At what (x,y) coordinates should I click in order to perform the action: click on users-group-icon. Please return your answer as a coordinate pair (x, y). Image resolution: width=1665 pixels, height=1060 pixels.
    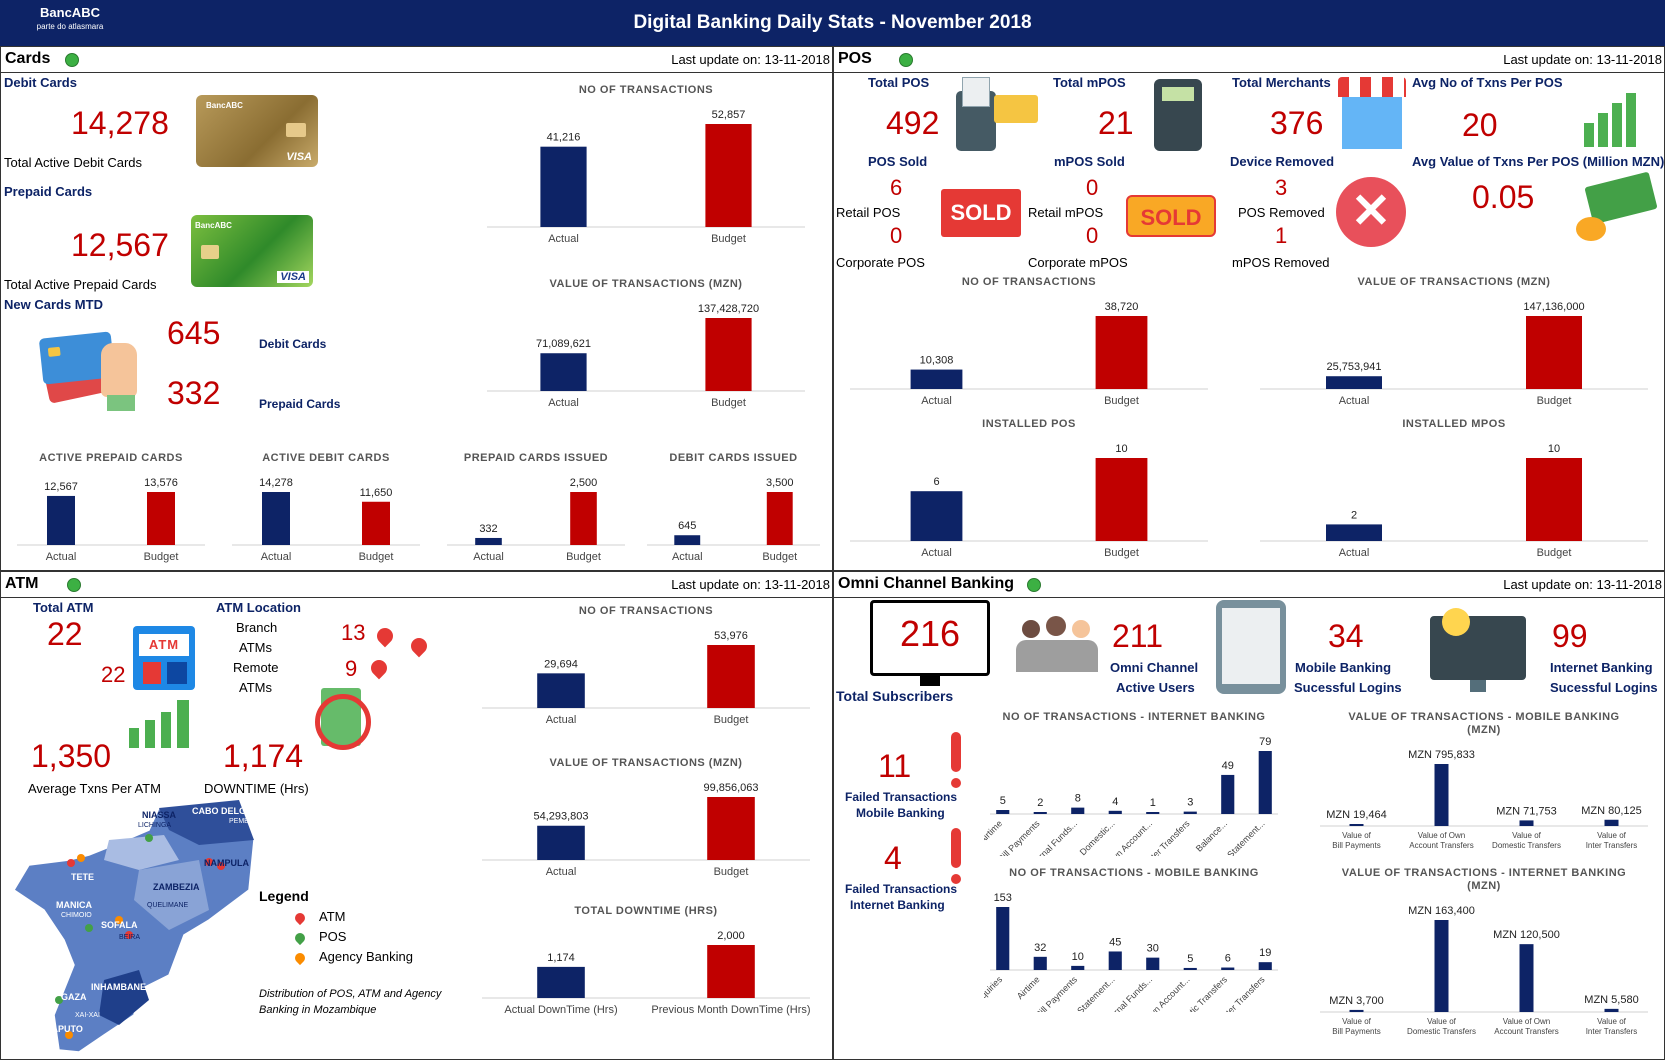
    Looking at the image, I should click on (1057, 644).